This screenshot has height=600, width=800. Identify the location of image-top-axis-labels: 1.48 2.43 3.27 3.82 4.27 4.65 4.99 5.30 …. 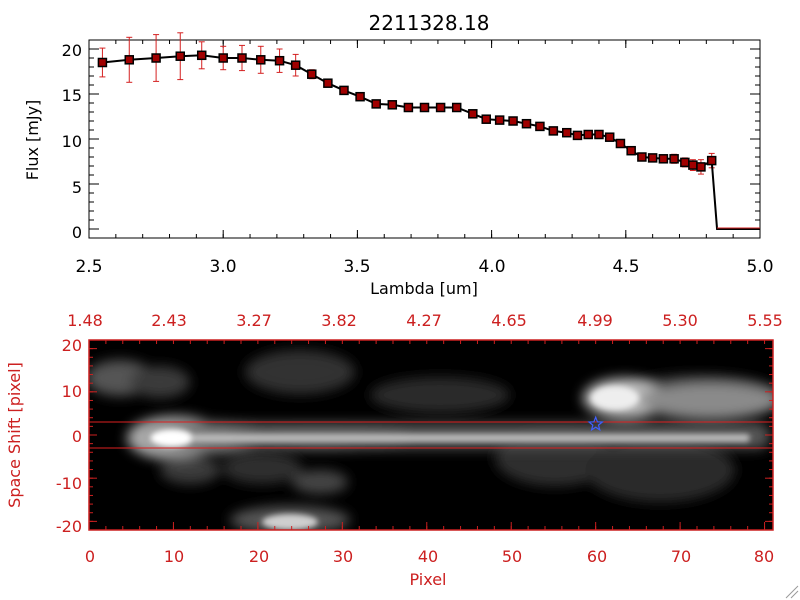
(425, 320).